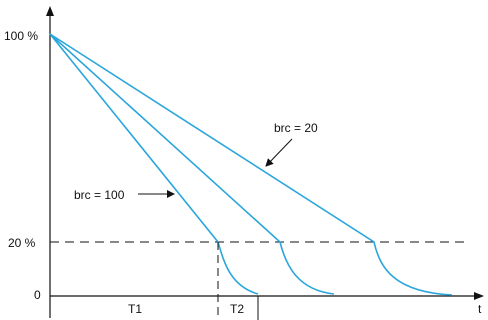 The width and height of the screenshot is (488, 320). I want to click on x-axis-arrow-icon, so click(479, 296).